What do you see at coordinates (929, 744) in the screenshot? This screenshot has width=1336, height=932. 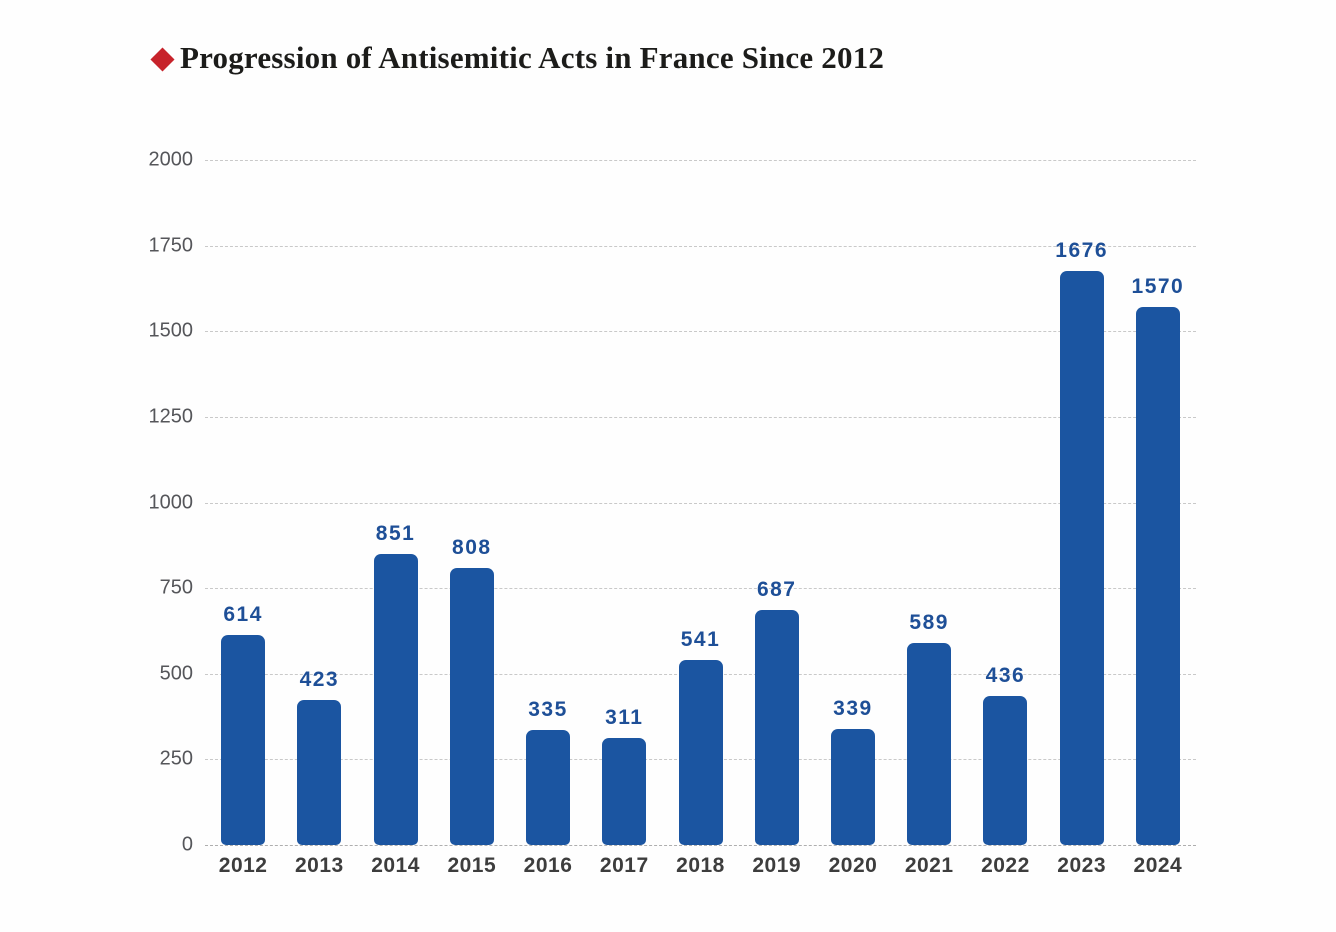 I see `bar-2021` at bounding box center [929, 744].